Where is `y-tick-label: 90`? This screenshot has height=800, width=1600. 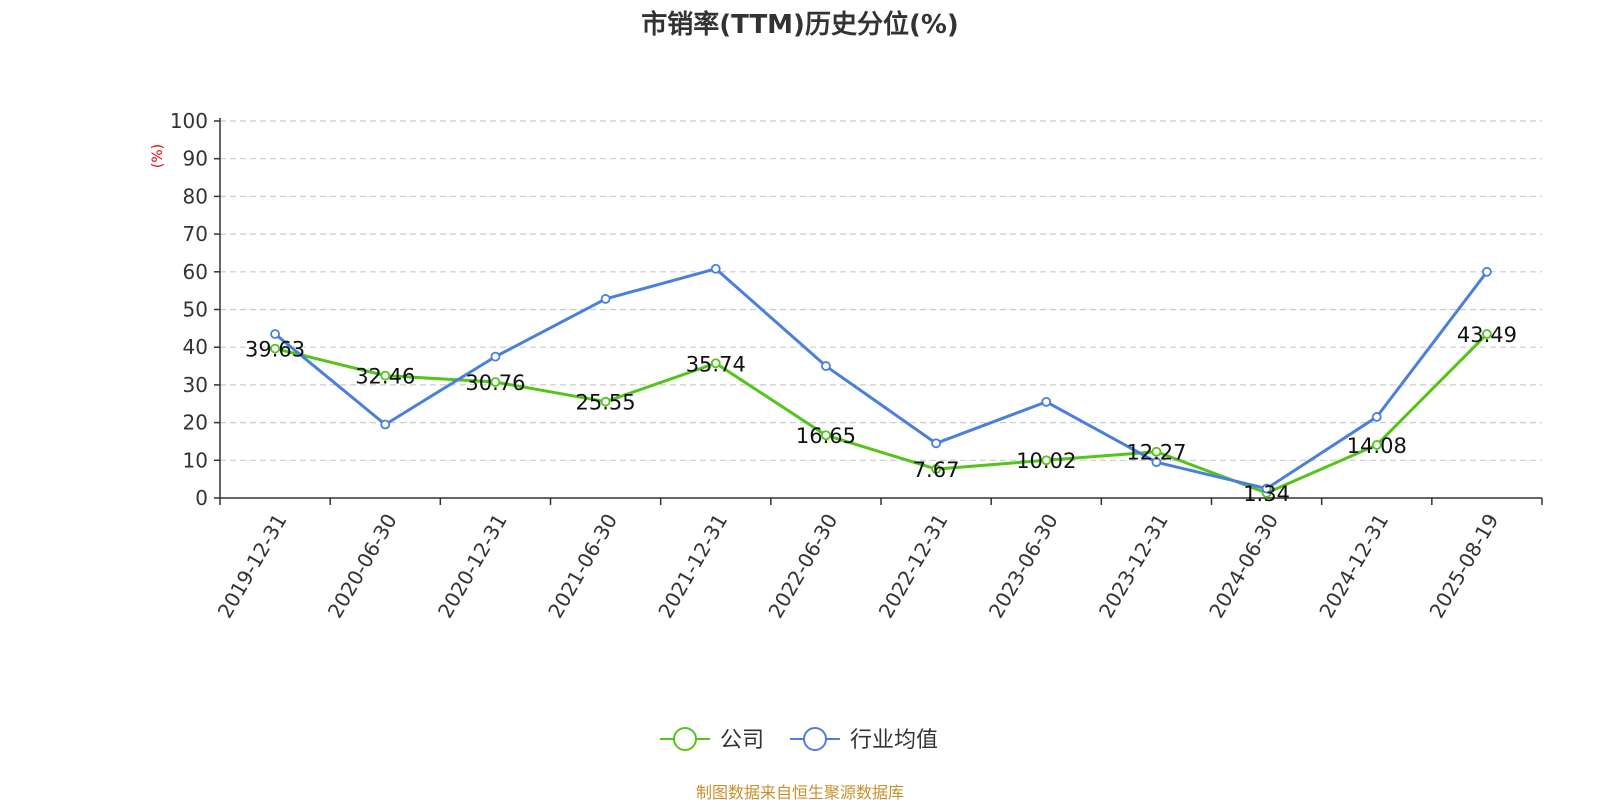
y-tick-label: 90 is located at coordinates (195, 159).